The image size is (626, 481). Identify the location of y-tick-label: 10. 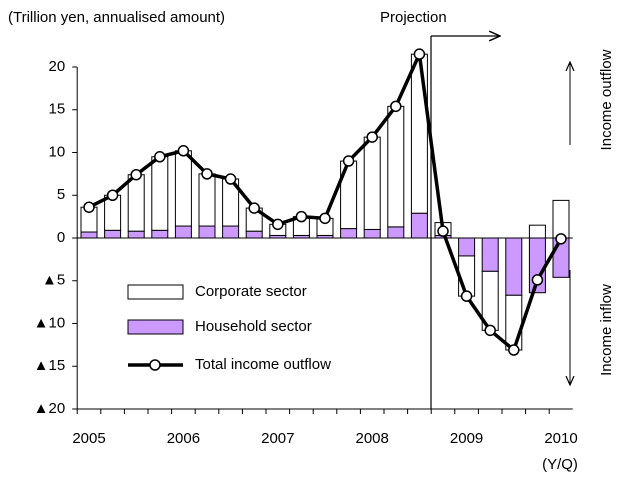
(57, 151).